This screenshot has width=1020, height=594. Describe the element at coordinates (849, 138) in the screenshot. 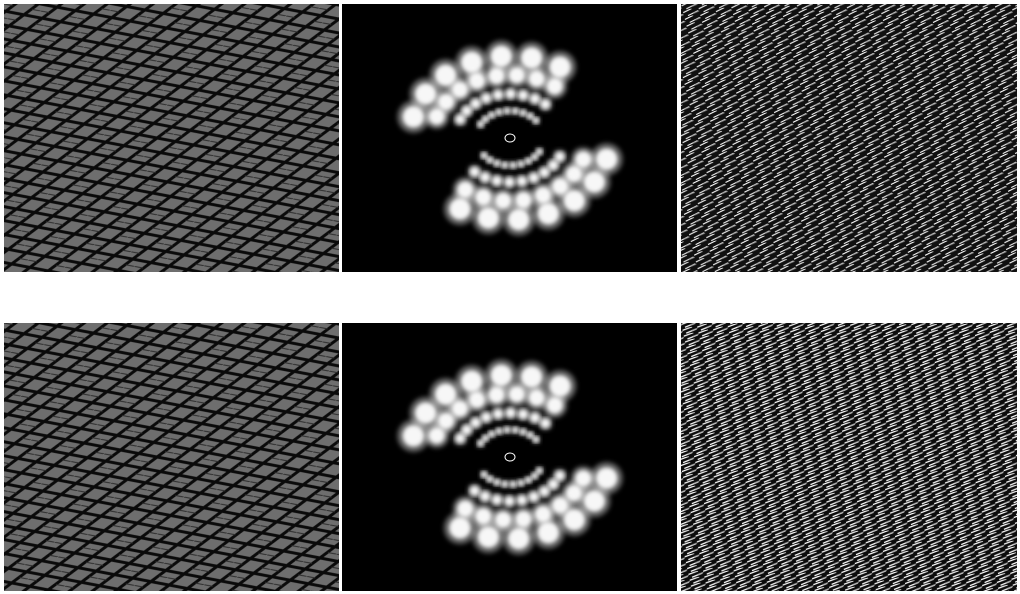

I see `row1-residual-image` at that location.